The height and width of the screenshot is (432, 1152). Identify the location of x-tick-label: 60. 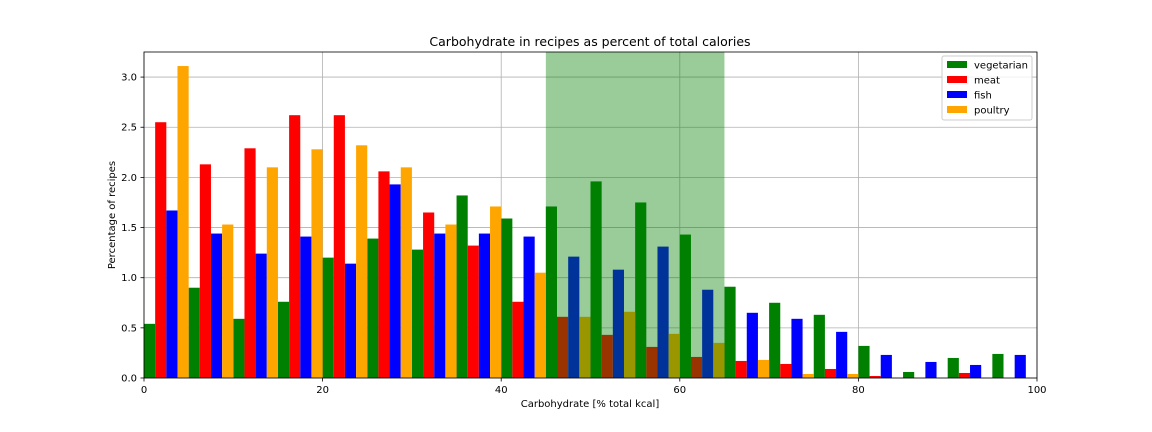
(679, 390).